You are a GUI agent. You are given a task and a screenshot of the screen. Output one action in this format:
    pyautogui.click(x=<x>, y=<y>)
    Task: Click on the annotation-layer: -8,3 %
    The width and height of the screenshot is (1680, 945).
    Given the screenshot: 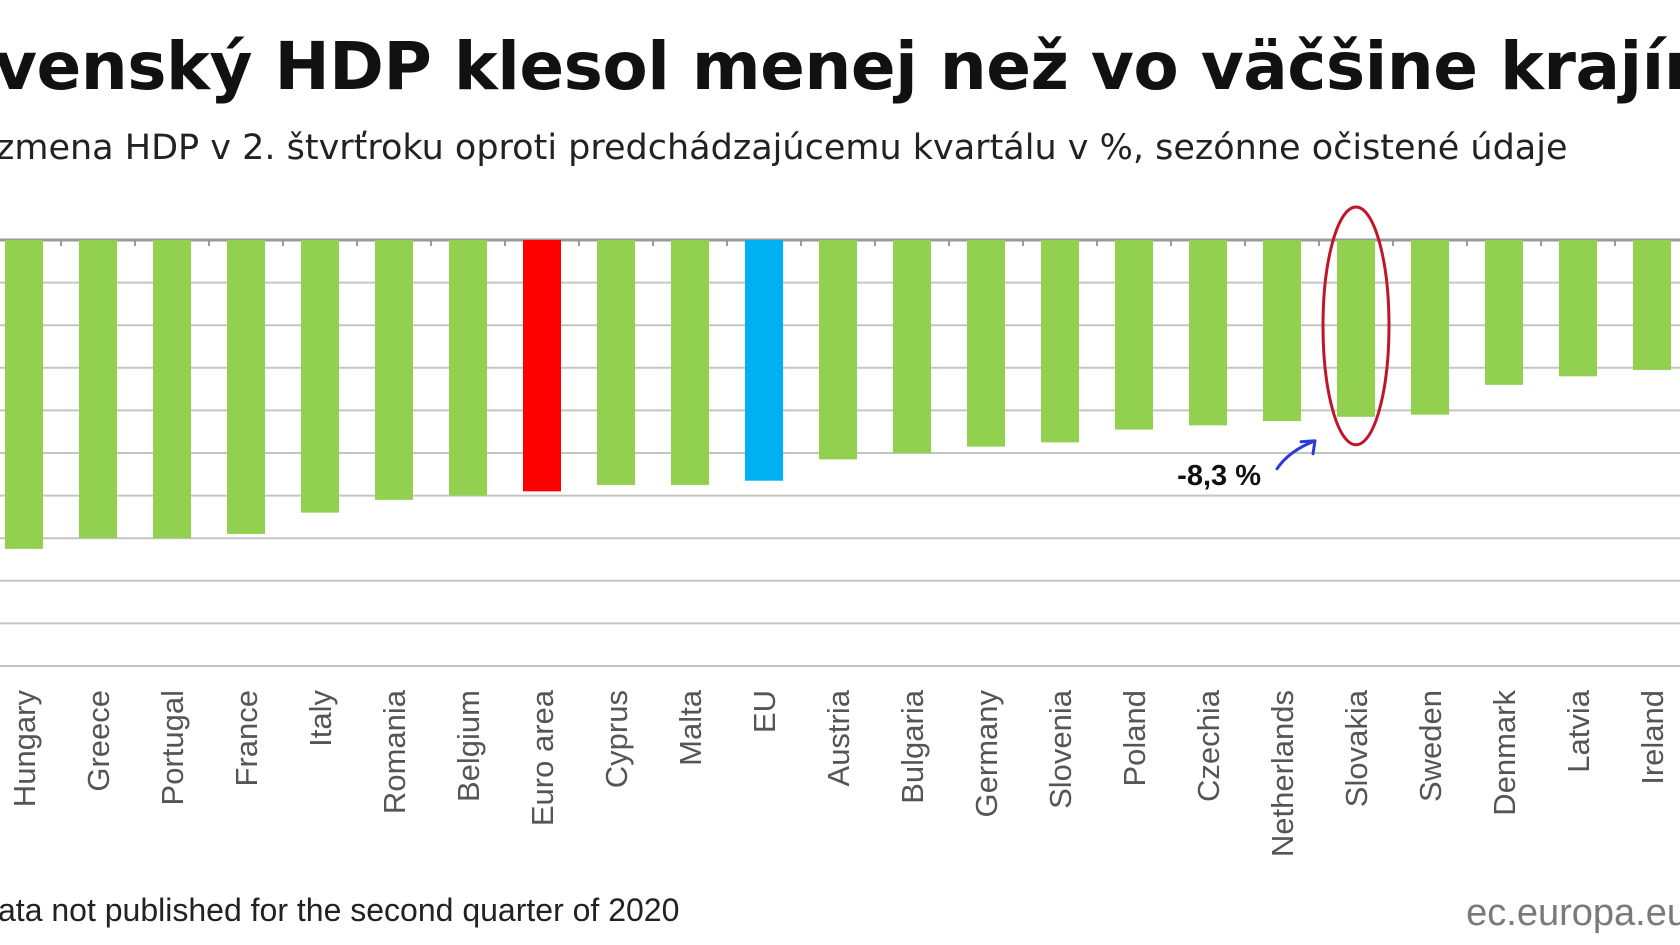 What is the action you would take?
    pyautogui.click(x=1284, y=348)
    